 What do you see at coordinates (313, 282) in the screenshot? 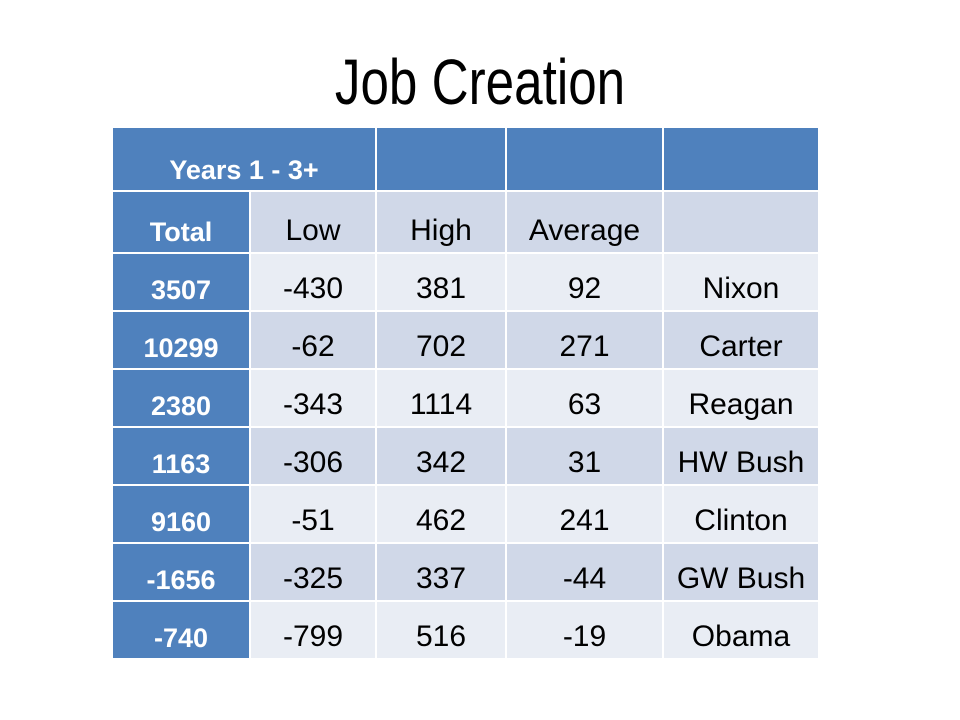
I see `low-cell: -430` at bounding box center [313, 282].